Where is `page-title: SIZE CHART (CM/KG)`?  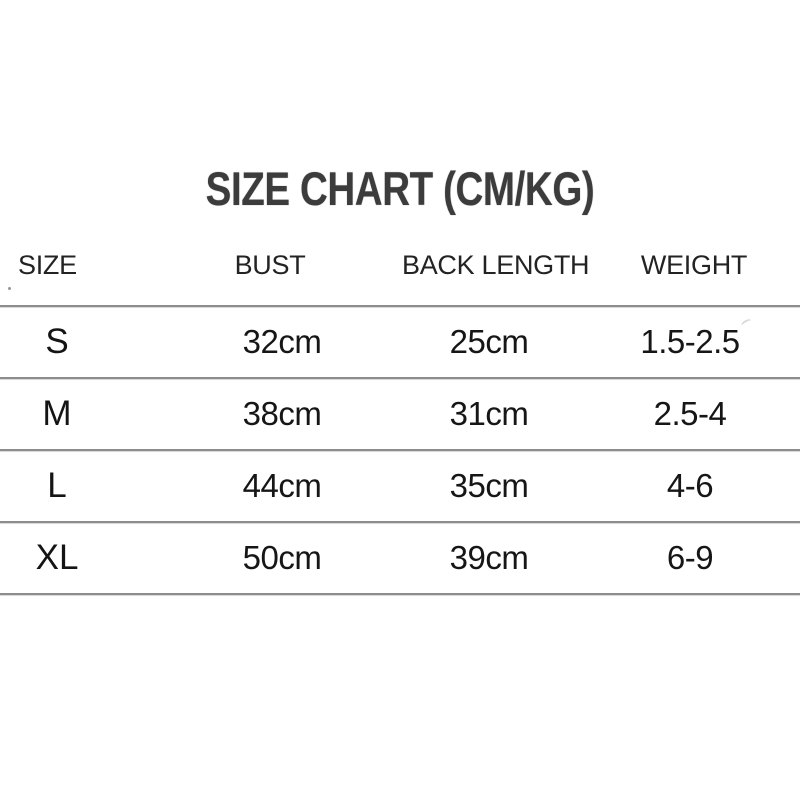
page-title: SIZE CHART (CM/KG) is located at coordinates (400, 188).